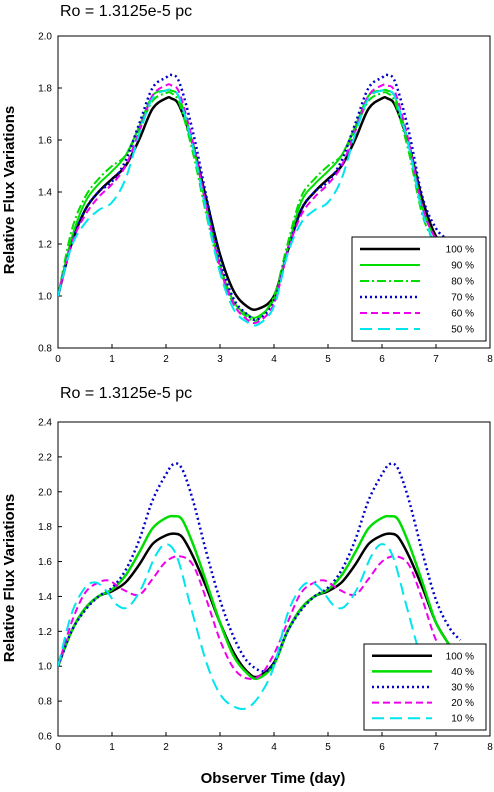 The width and height of the screenshot is (494, 792). Describe the element at coordinates (462, 330) in the screenshot. I see `legend-label: 50 %` at that location.